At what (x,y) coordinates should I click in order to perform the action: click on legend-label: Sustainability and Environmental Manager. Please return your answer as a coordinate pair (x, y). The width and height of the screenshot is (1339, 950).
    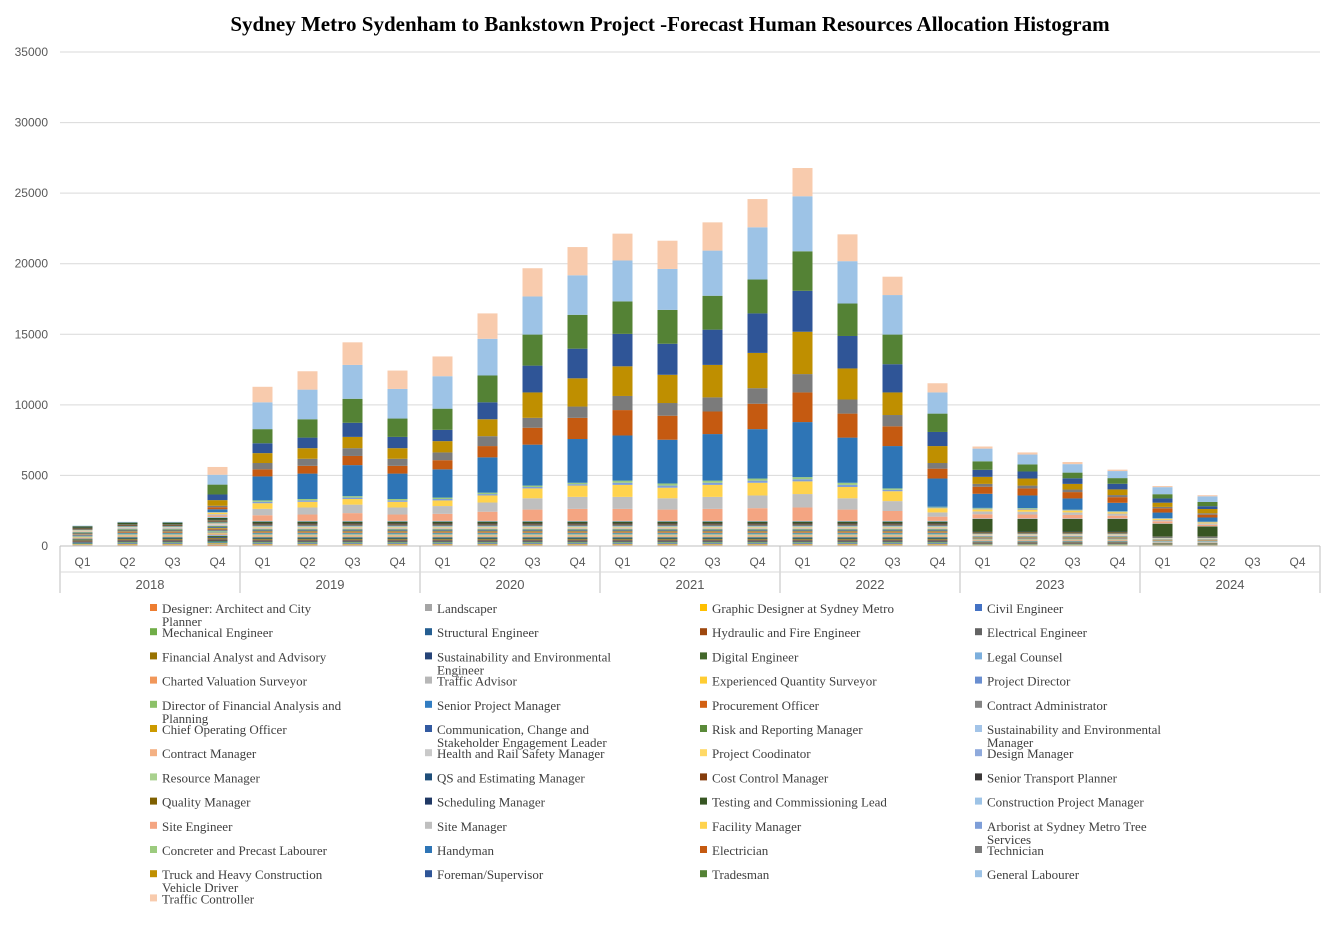
    Looking at the image, I should click on (1074, 736).